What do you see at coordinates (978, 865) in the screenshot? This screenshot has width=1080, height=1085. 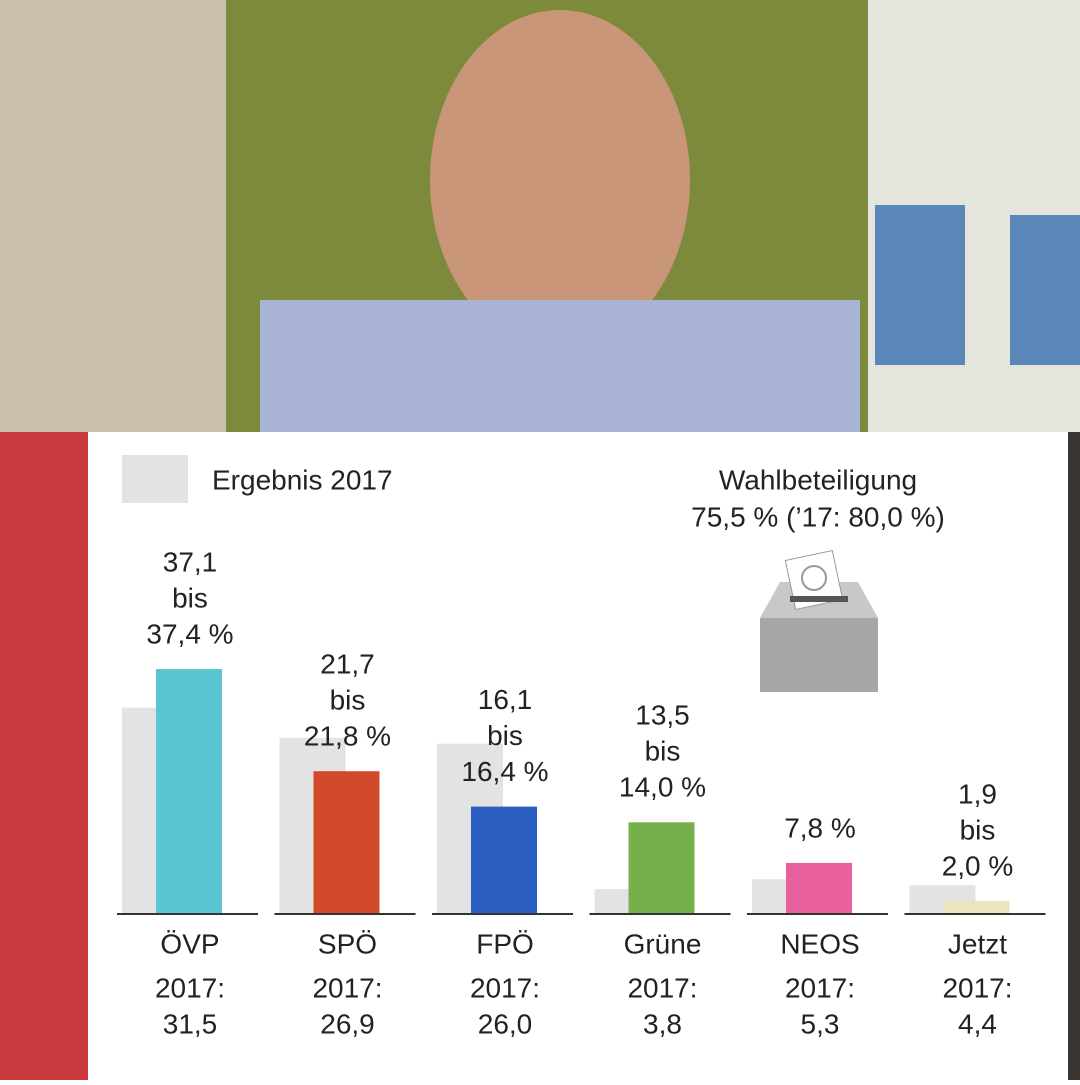 I see `value-label: 2,0 %` at bounding box center [978, 865].